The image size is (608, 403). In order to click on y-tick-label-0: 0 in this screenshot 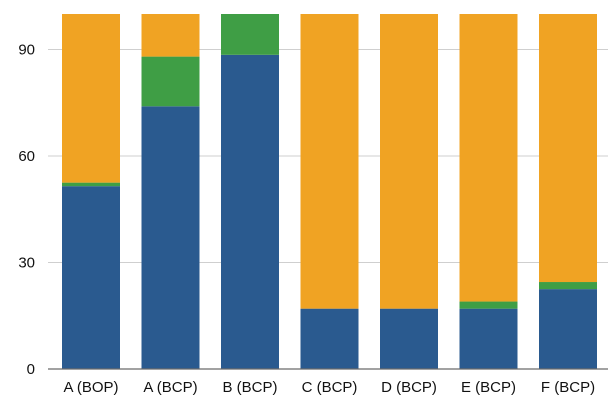, I will do `click(31, 369)`.